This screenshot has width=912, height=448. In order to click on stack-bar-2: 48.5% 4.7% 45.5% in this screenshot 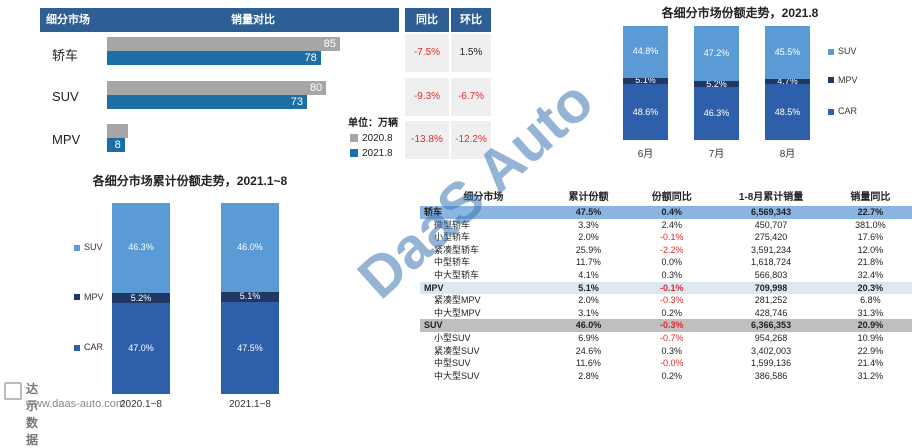, I will do `click(787, 83)`.